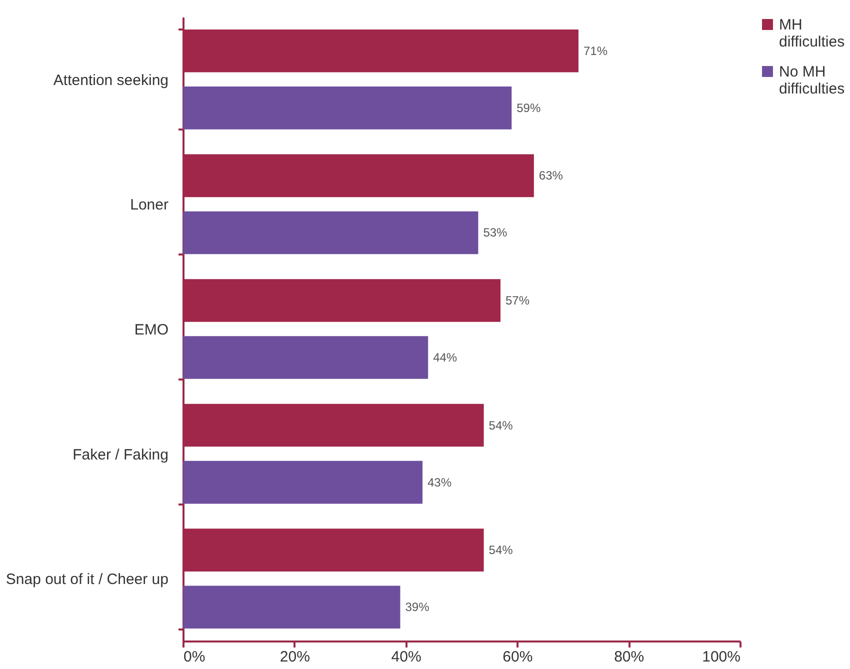  What do you see at coordinates (812, 81) in the screenshot?
I see `legend-label: No MH difficulties` at bounding box center [812, 81].